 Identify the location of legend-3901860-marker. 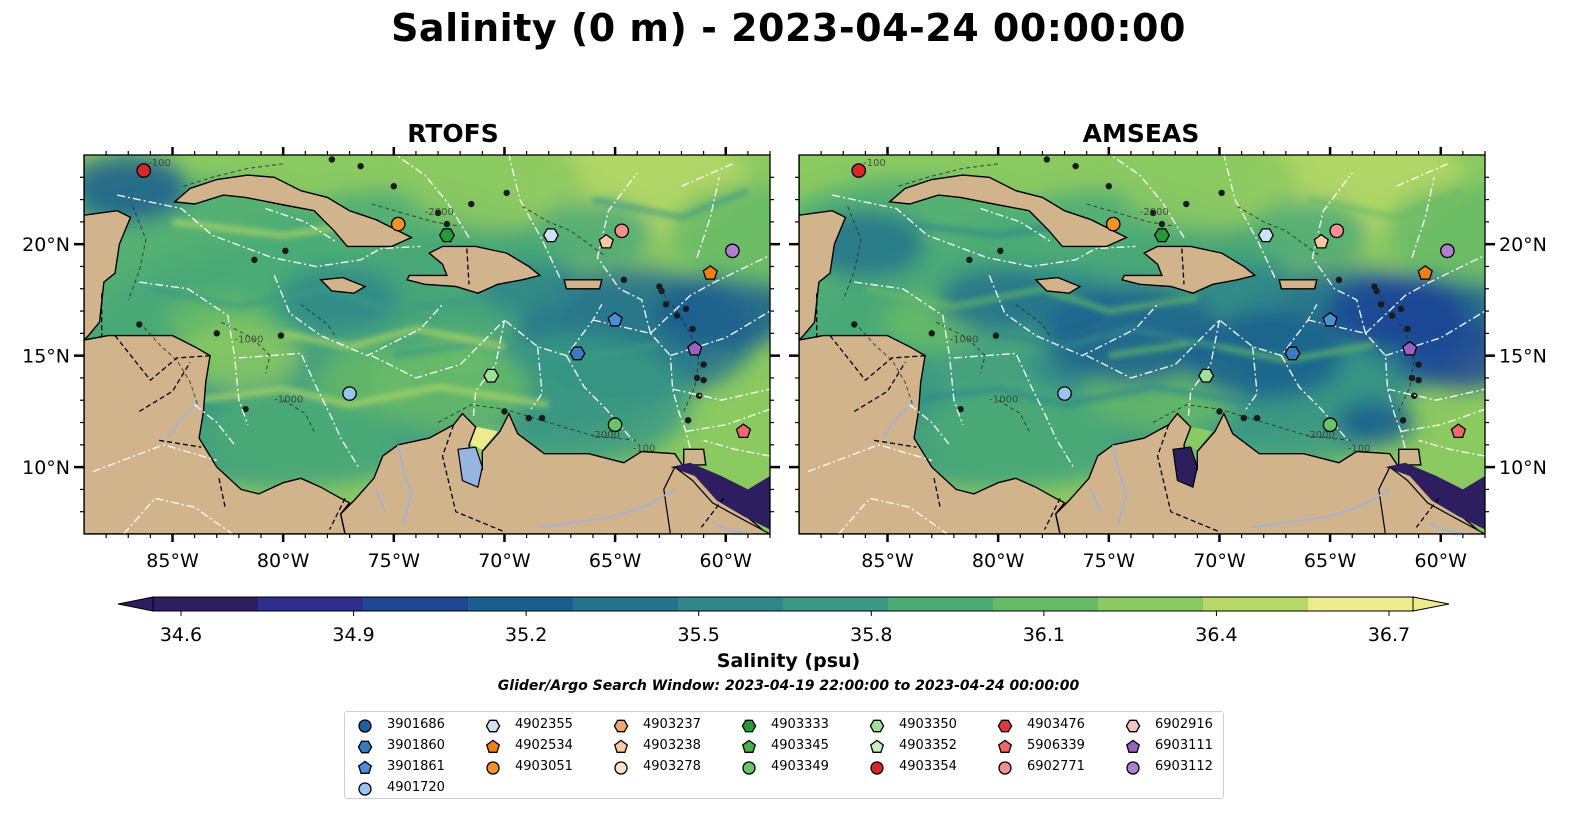
(365, 747).